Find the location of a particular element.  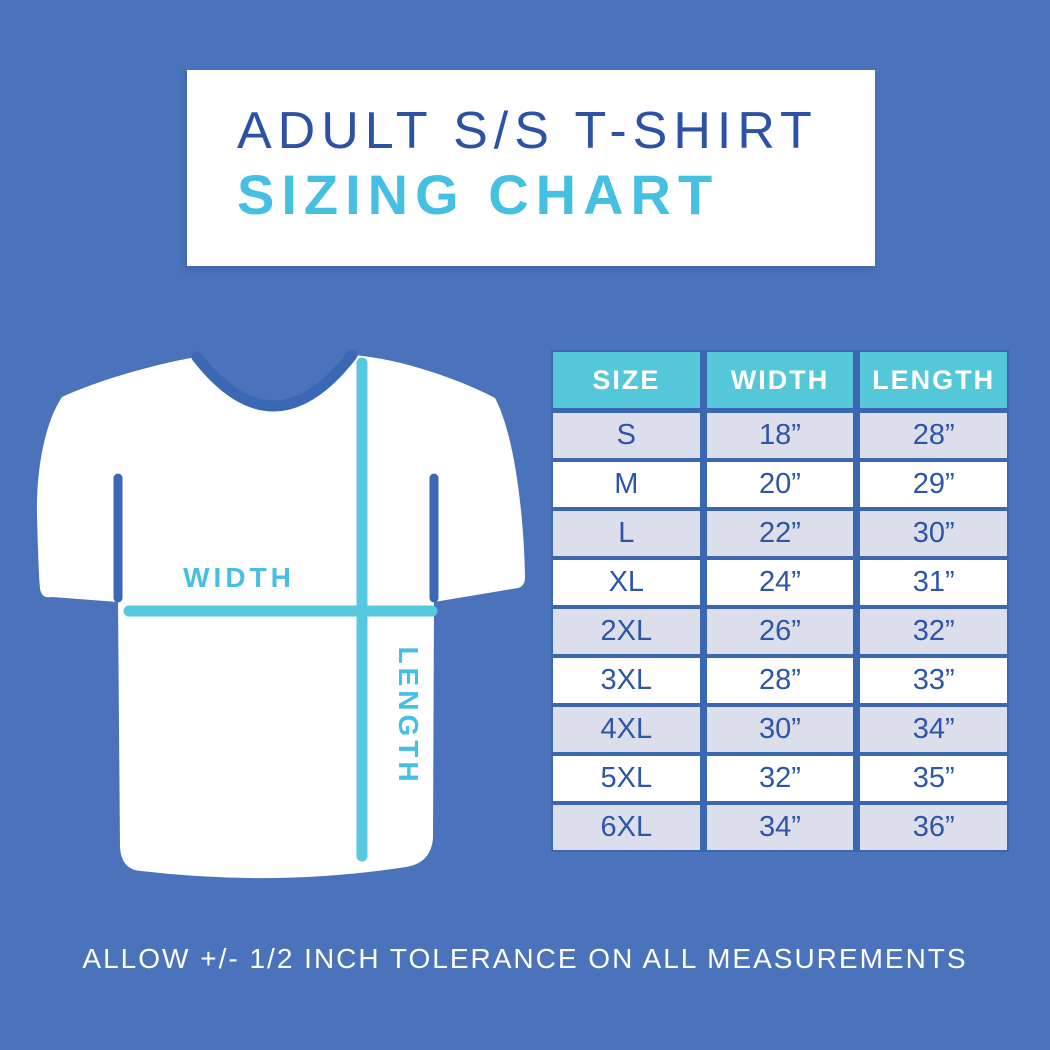

width-cell: 22” is located at coordinates (780, 533).